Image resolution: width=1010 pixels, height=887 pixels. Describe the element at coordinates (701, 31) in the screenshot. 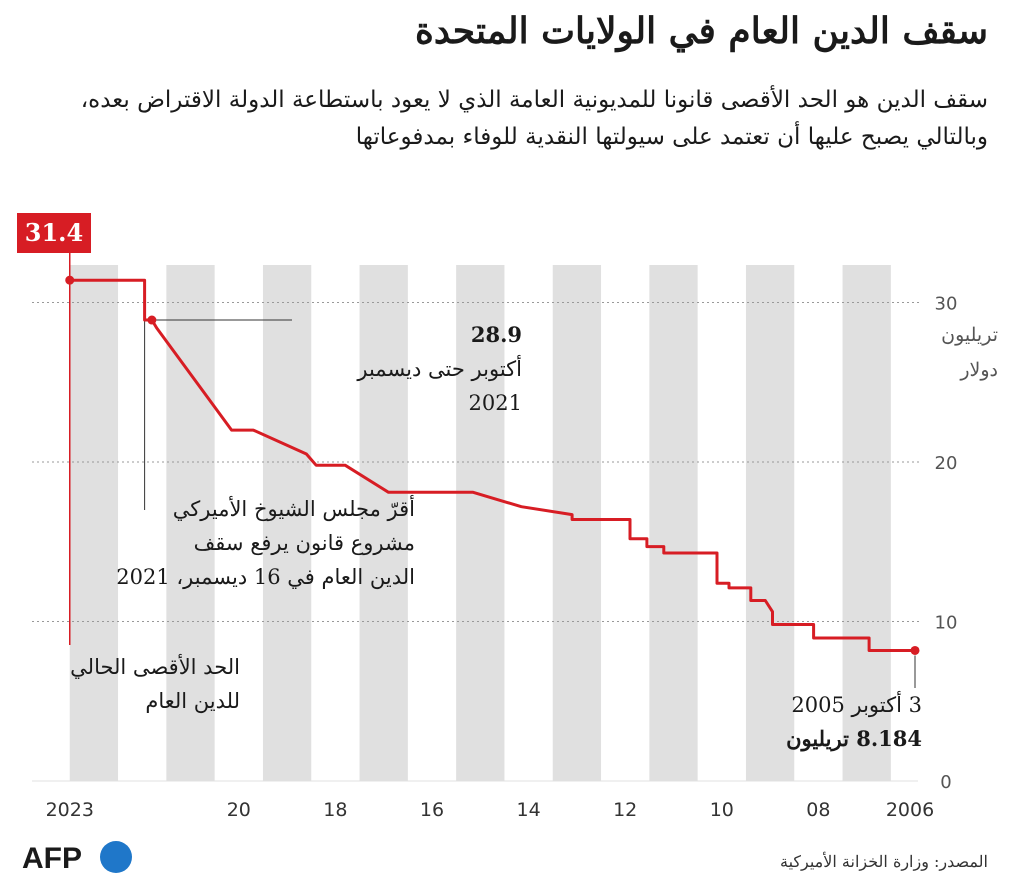

I see `chart-title: سقف الدين العام في الولايات المتحدة` at that location.